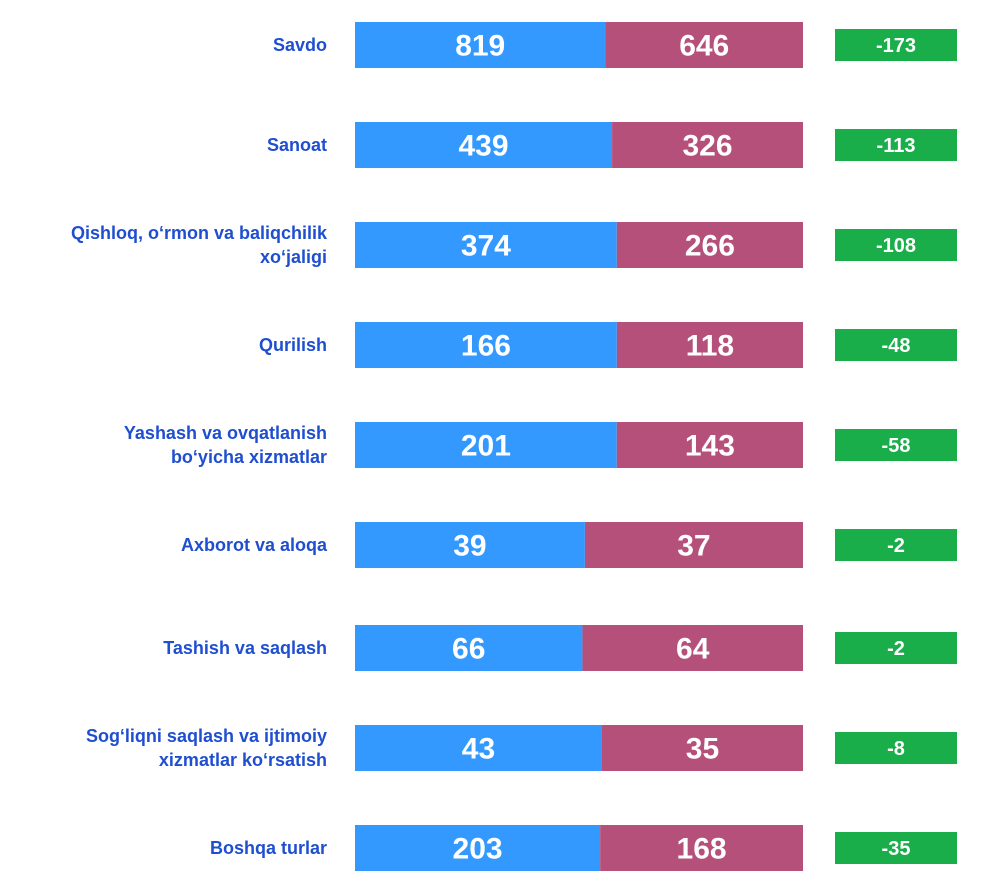 This screenshot has width=1005, height=873. I want to click on value-label: 266, so click(710, 246).